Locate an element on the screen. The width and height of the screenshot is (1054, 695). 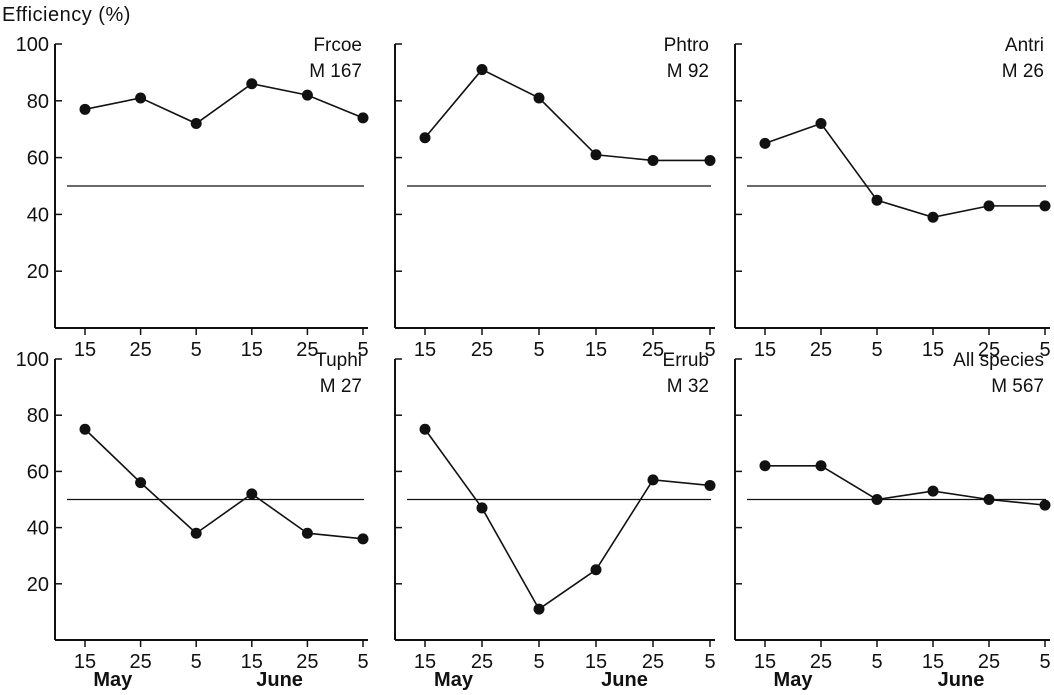
panel-subtitle: M 92 is located at coordinates (688, 71).